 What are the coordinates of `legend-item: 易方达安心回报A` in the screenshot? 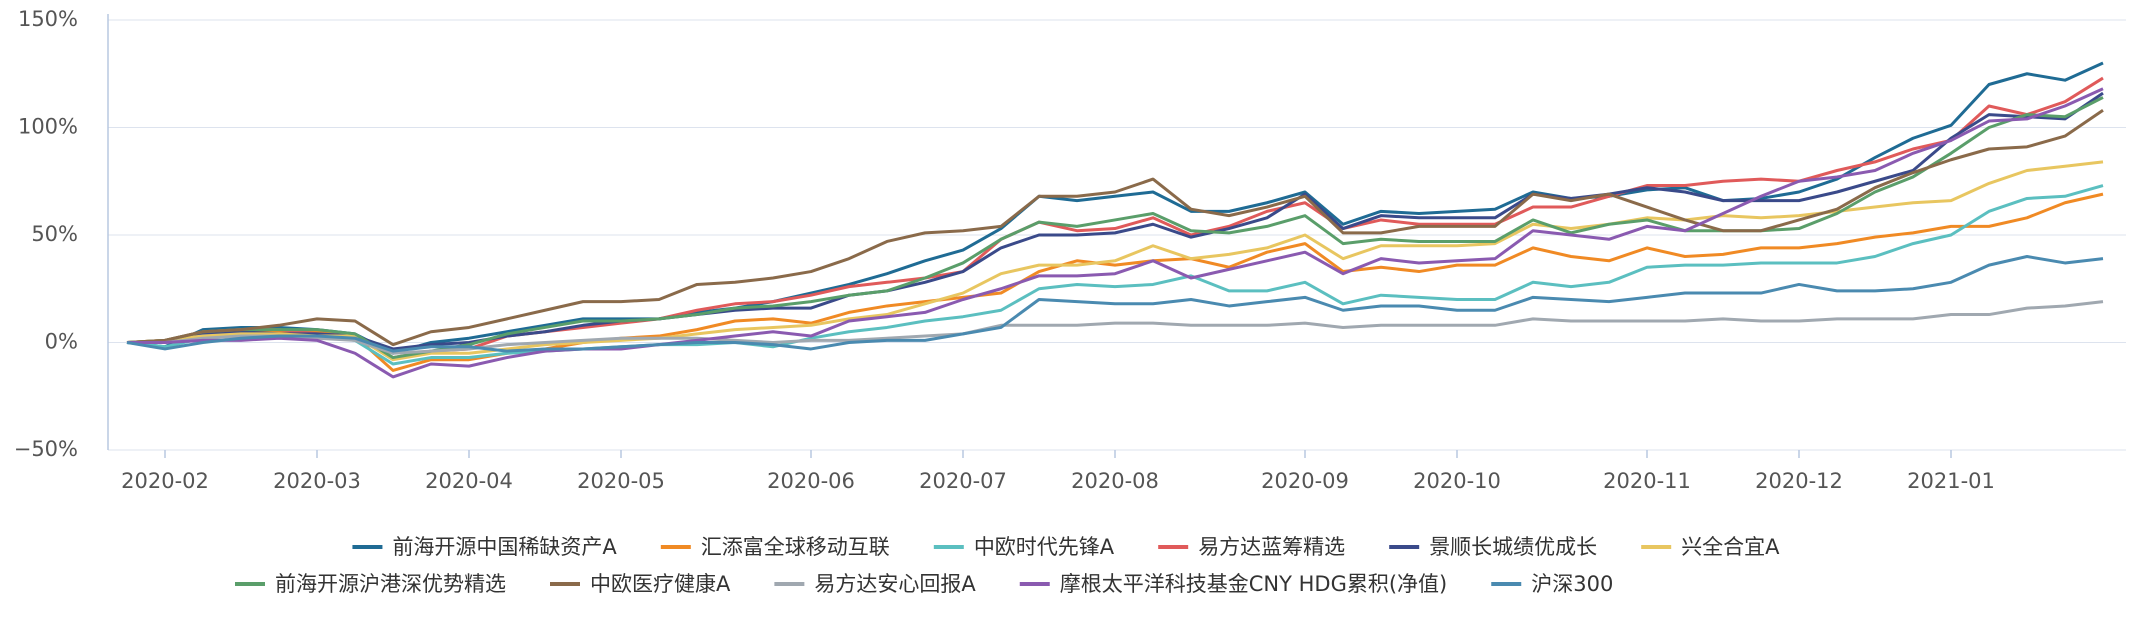 It's located at (875, 584).